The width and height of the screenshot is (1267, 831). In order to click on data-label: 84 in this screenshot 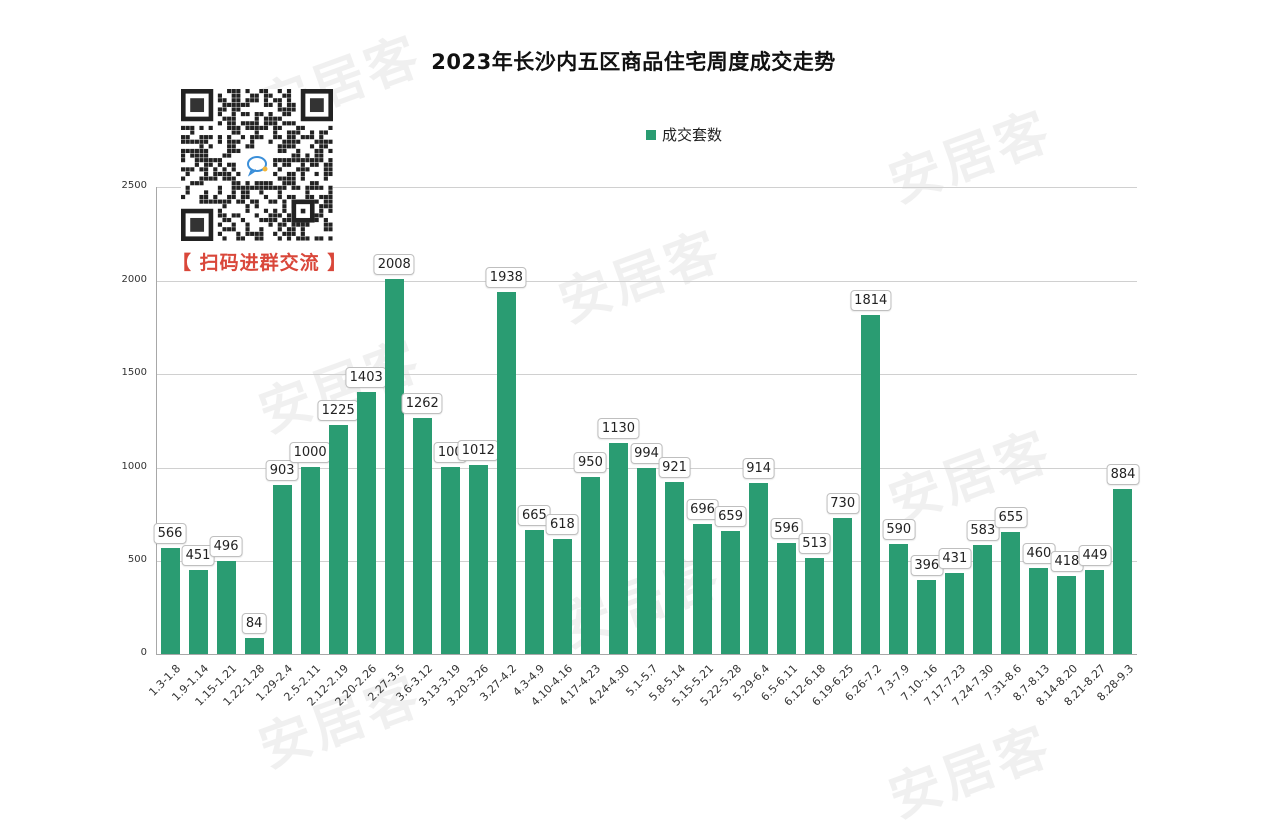, I will do `click(254, 624)`.